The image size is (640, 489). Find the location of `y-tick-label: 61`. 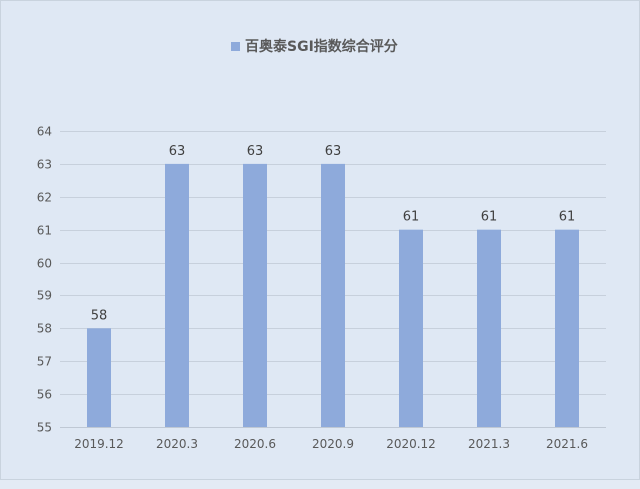

y-tick-label: 61 is located at coordinates (44, 231).